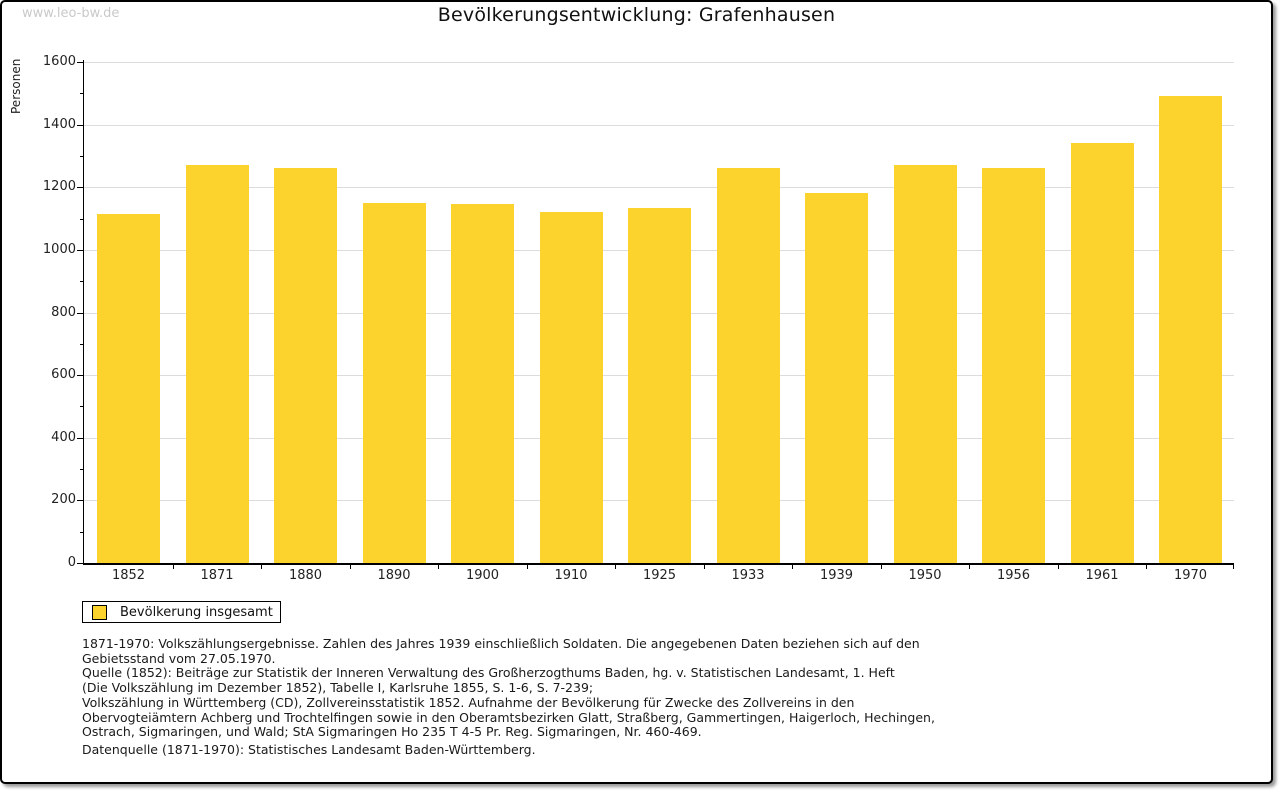 Image resolution: width=1280 pixels, height=791 pixels. Describe the element at coordinates (1013, 365) in the screenshot. I see `bar-1956` at that location.